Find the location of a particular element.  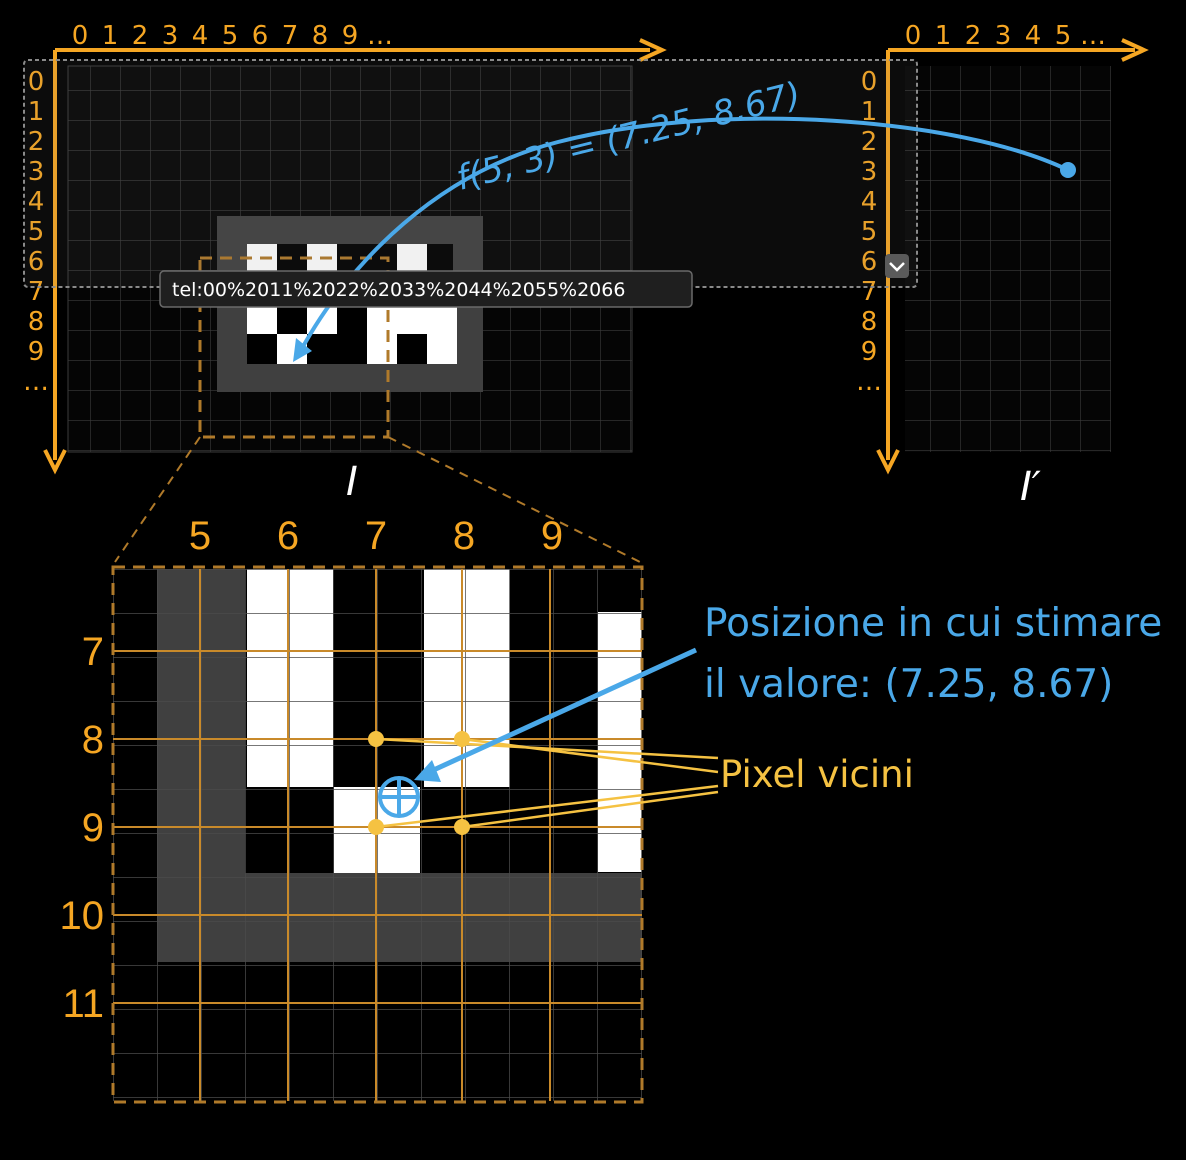

image-I-prime-x-axis is located at coordinates (1018, 50).